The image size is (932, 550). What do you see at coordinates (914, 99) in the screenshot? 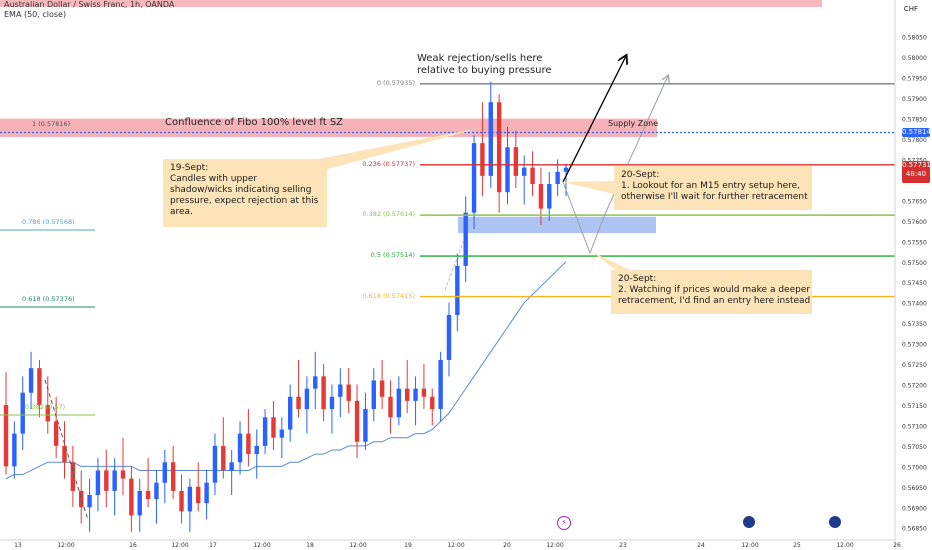
I see `price-tick-label: 0.57900` at bounding box center [914, 99].